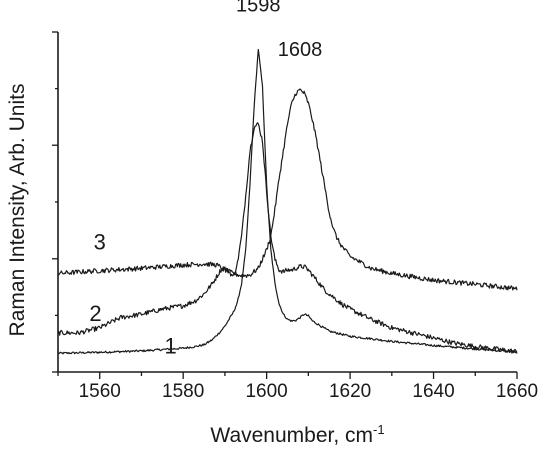  What do you see at coordinates (300, 50) in the screenshot?
I see `peak-label-1608: 1608` at bounding box center [300, 50].